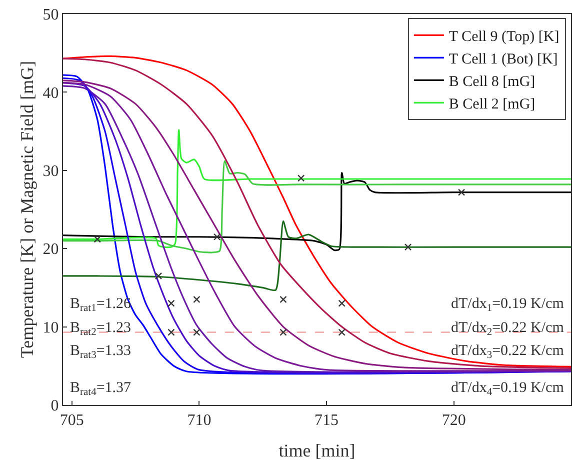  What do you see at coordinates (317, 450) in the screenshot?
I see `x-axis-title: time [min]` at bounding box center [317, 450].